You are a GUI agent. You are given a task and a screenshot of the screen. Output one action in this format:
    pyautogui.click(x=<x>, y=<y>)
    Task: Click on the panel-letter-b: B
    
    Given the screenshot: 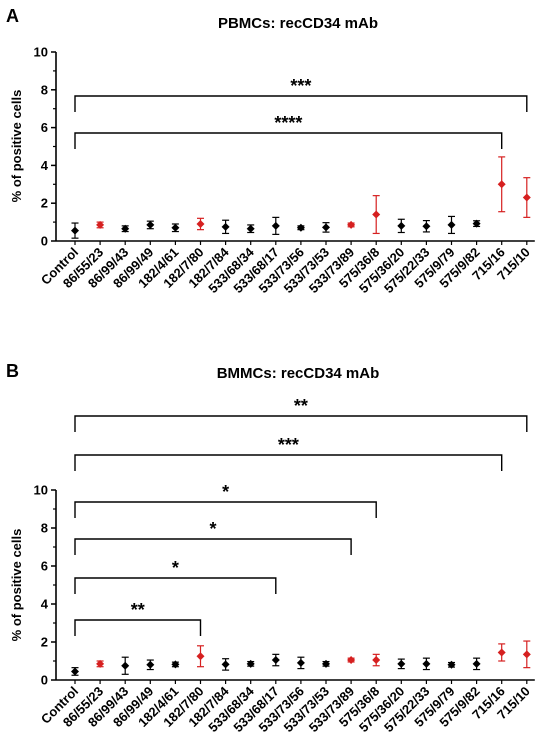 What is the action you would take?
    pyautogui.click(x=12, y=371)
    